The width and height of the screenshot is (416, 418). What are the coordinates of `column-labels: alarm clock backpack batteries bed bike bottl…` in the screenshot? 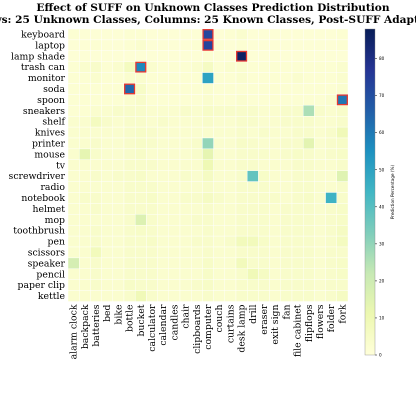 It's located at (209, 331).